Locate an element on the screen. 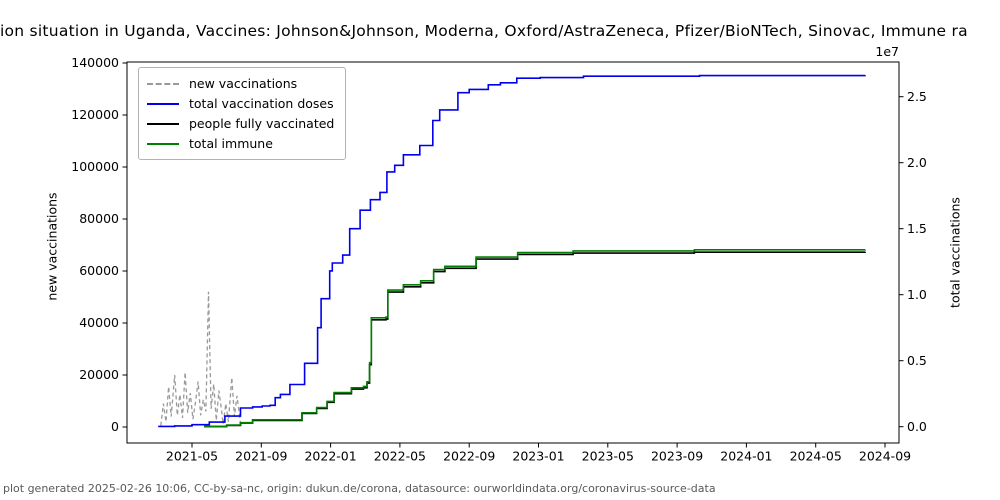 This screenshot has width=1000, height=500. axis-offset-text: 1e7 is located at coordinates (887, 51).